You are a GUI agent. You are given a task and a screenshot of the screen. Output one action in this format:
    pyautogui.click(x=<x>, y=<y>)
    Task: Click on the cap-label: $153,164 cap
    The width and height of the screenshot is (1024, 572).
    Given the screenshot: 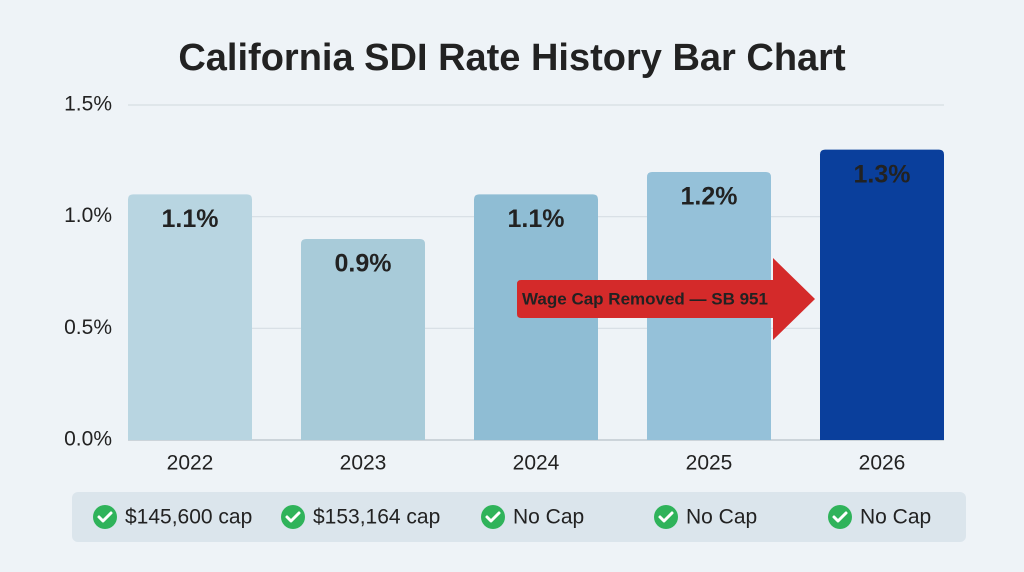 What is the action you would take?
    pyautogui.click(x=376, y=517)
    